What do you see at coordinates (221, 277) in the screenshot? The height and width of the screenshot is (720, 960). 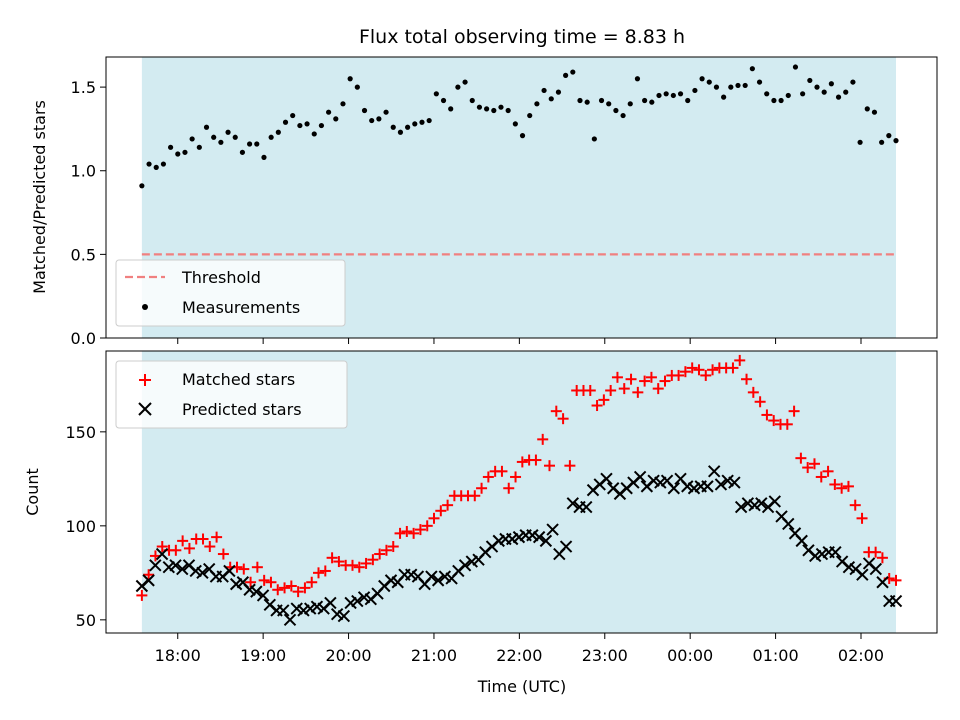 I see `threshold-legend-label: Threshold` at bounding box center [221, 277].